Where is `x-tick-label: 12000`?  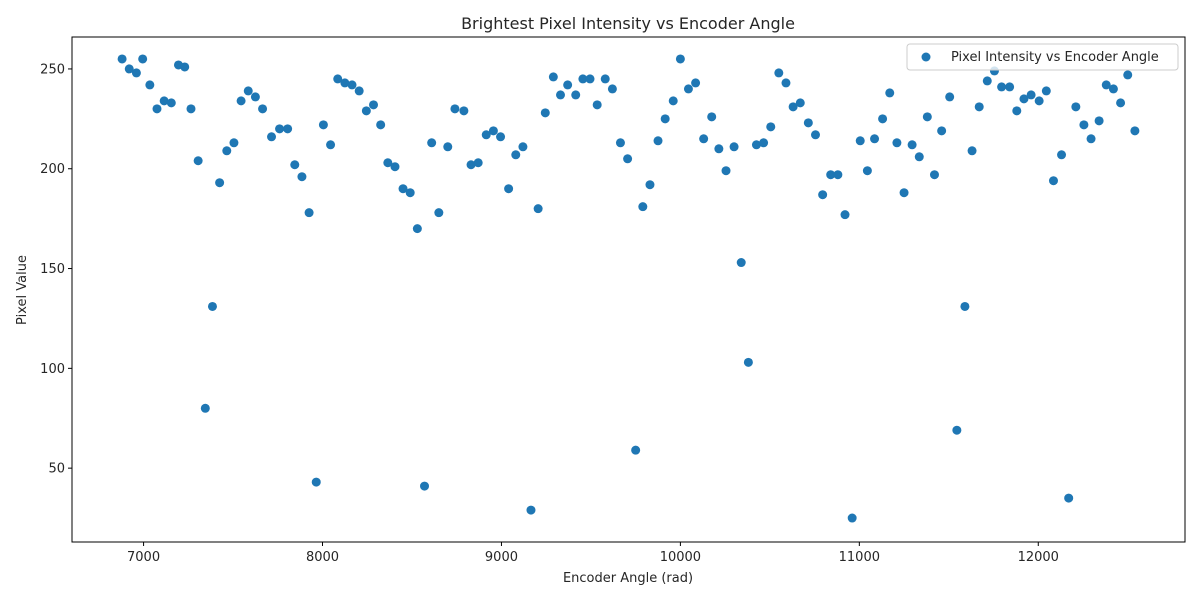 x-tick-label: 12000 is located at coordinates (1038, 557).